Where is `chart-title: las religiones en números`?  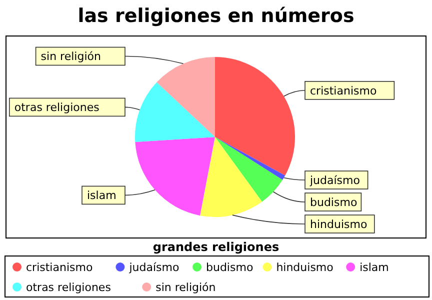 chart-title: las religiones en números is located at coordinates (216, 16).